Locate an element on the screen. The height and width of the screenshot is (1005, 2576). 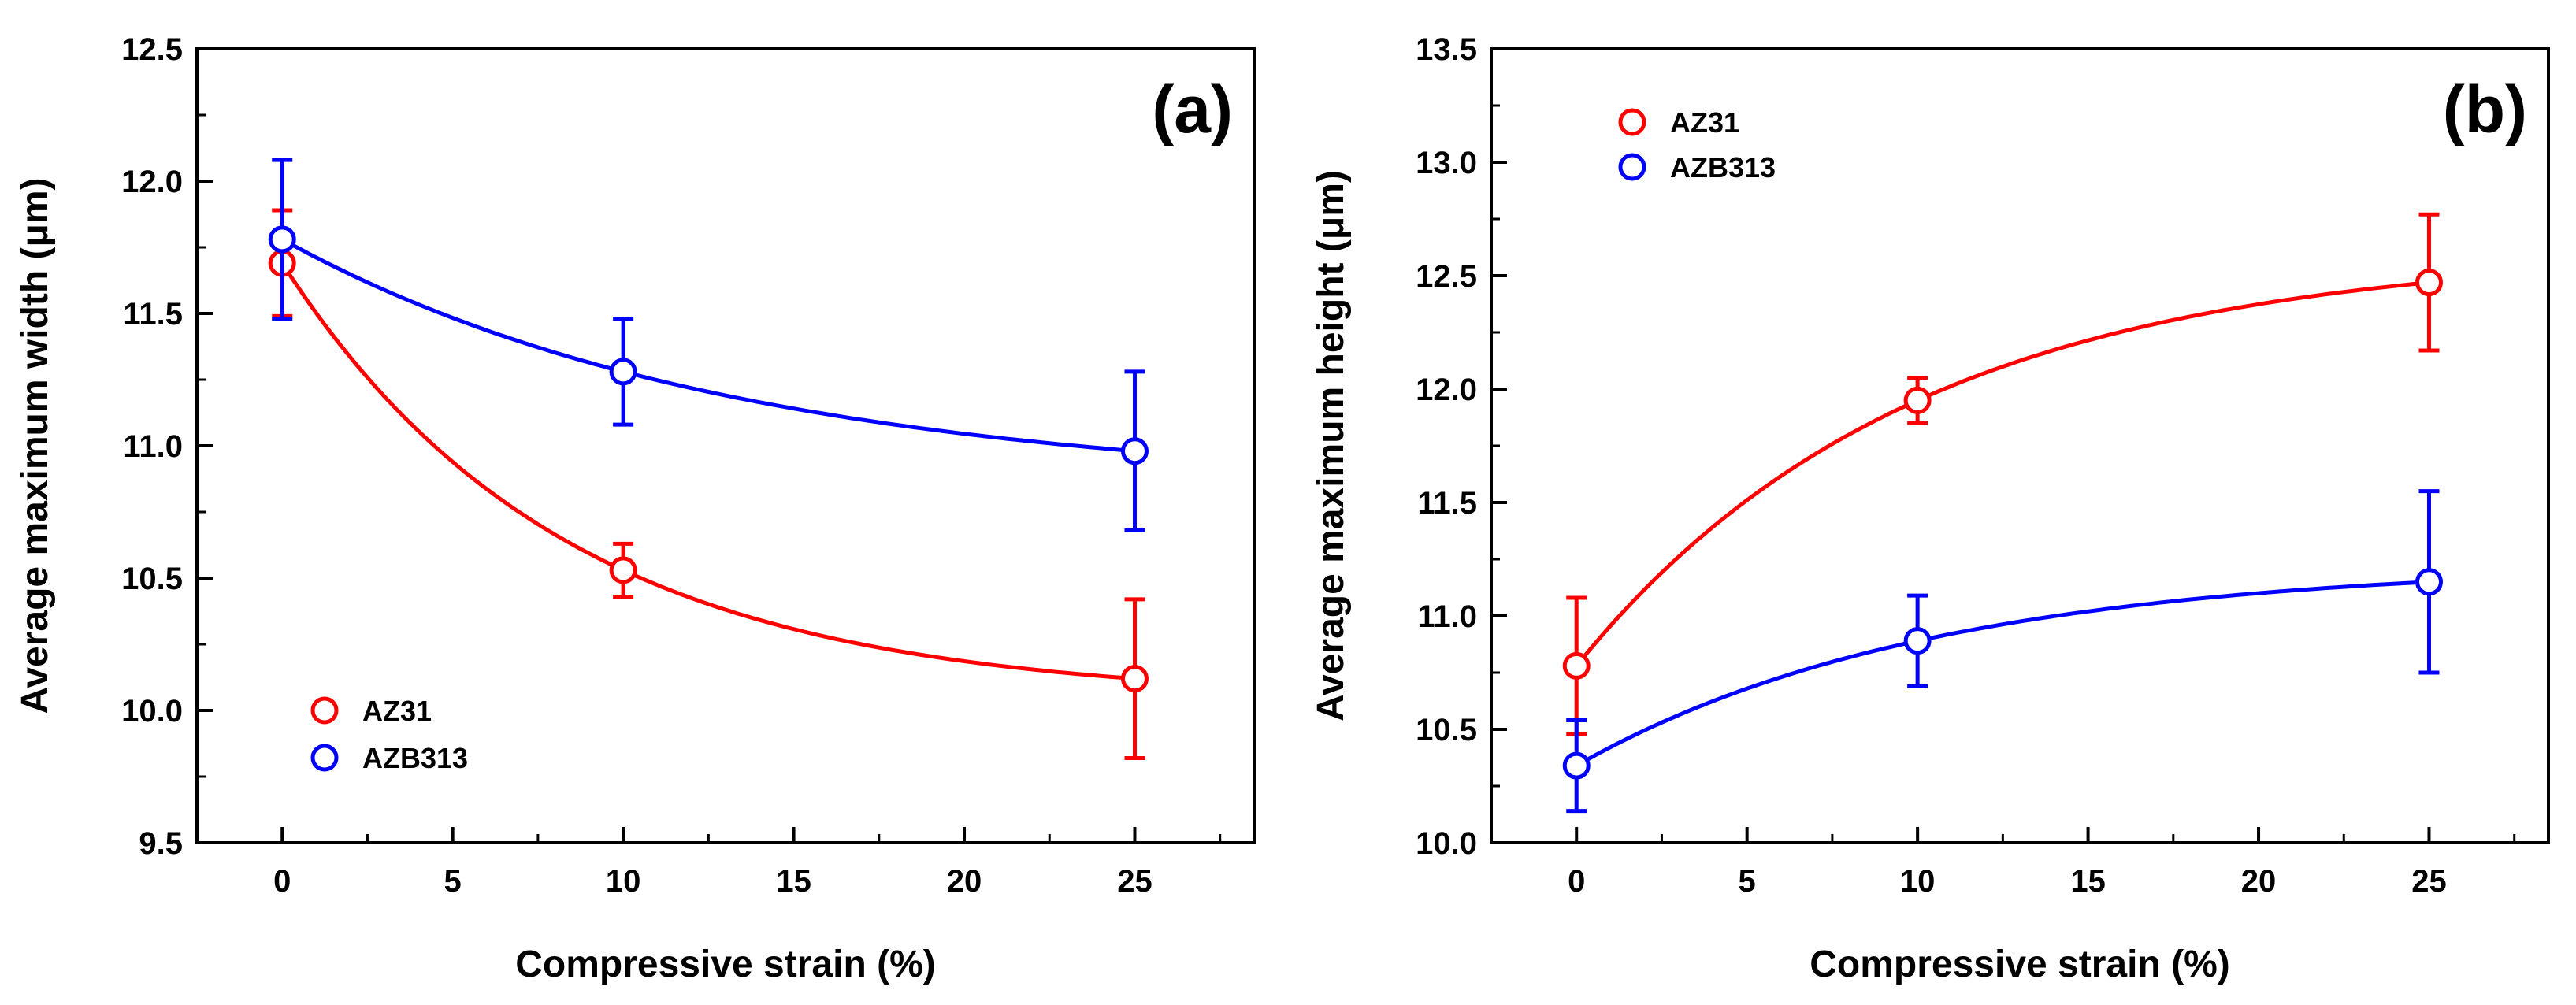
y-tick-label: 13.5 is located at coordinates (1446, 49).